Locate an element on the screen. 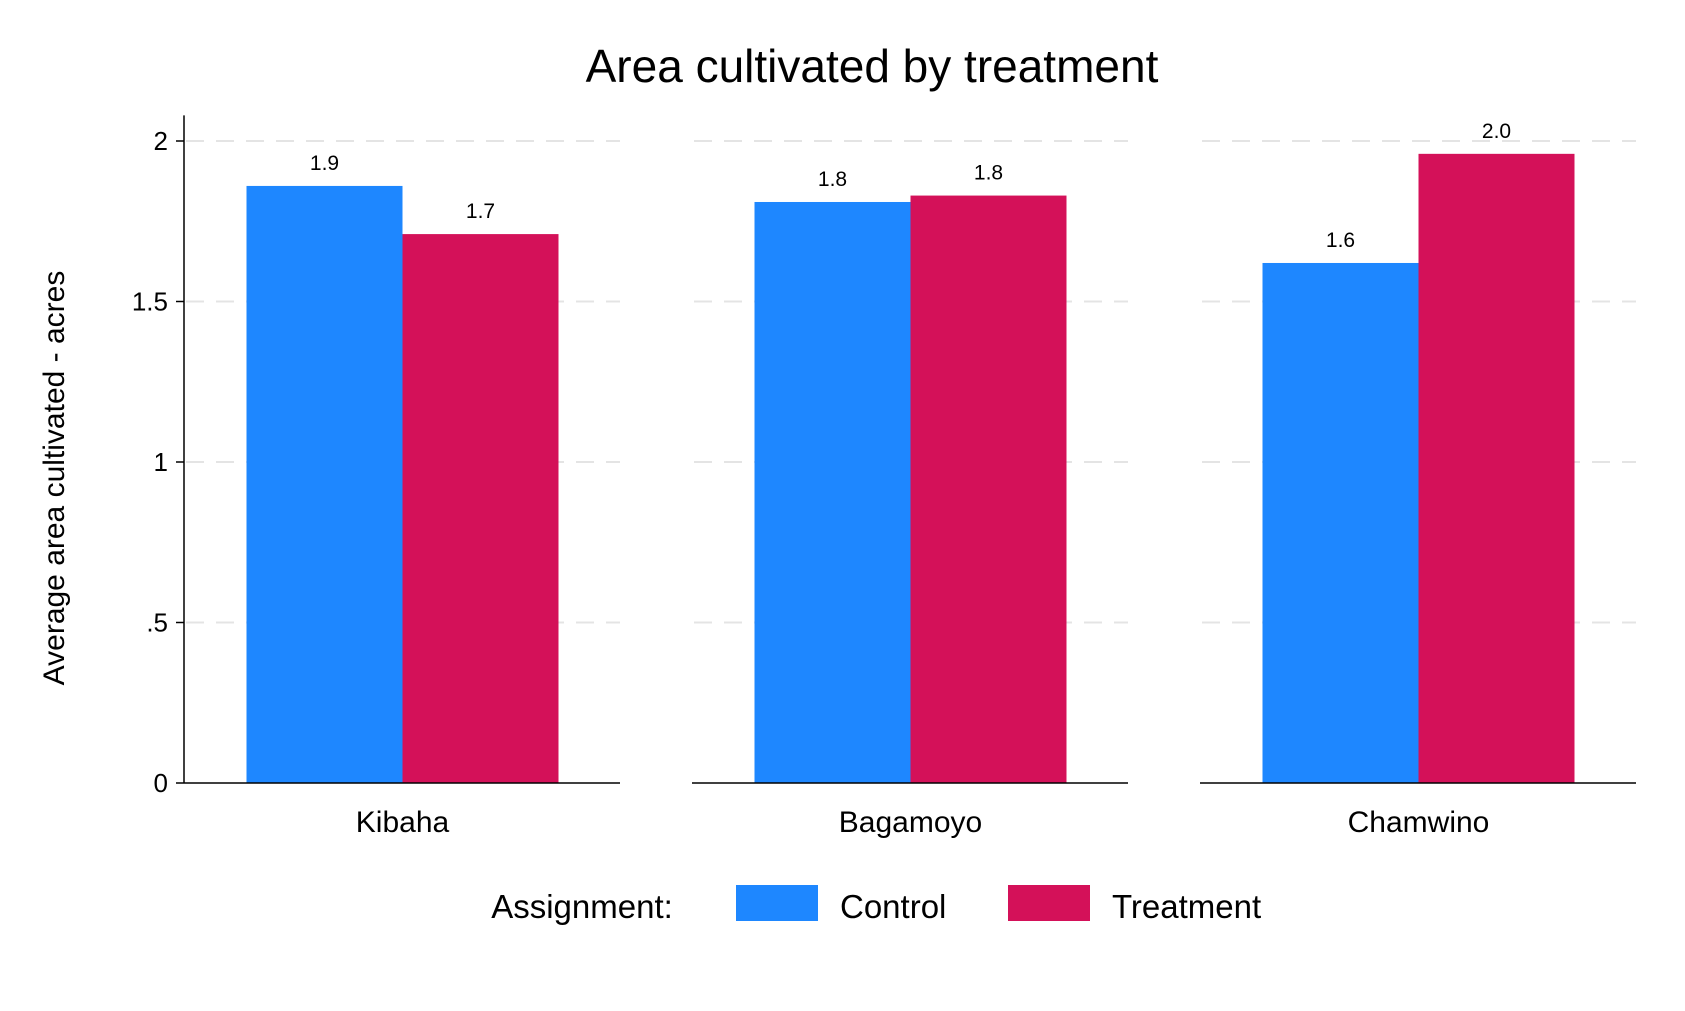  data-label: 1.6 is located at coordinates (1340, 240).